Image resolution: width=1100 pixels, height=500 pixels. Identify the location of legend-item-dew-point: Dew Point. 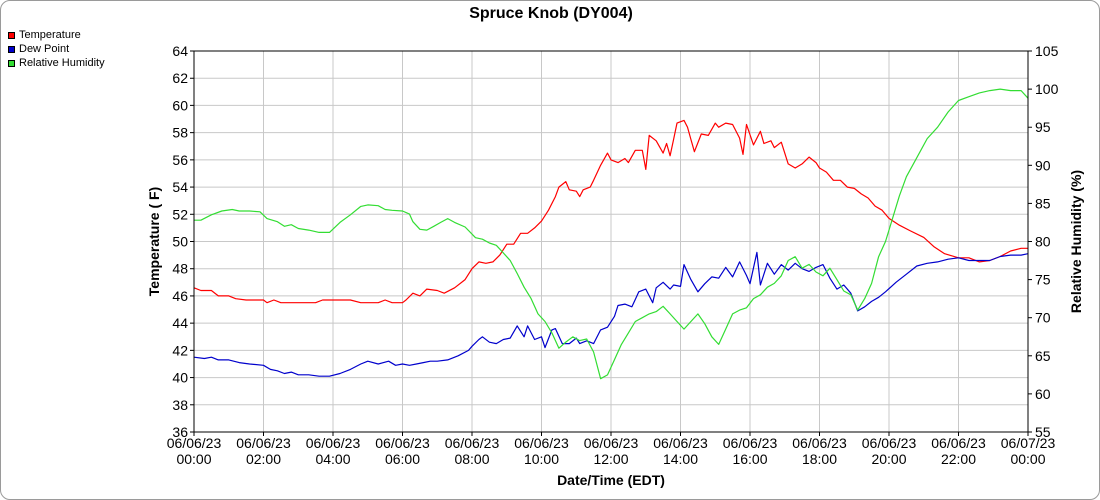
(56, 49).